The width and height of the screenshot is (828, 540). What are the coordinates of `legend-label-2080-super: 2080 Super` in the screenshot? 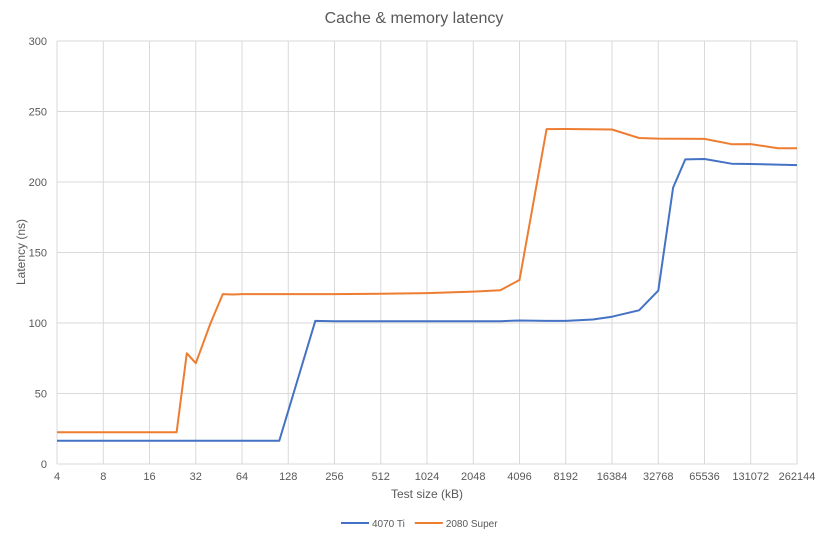 It's located at (472, 524).